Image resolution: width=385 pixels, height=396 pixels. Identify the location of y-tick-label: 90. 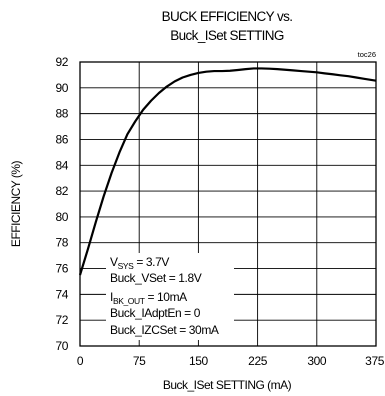
(61, 88).